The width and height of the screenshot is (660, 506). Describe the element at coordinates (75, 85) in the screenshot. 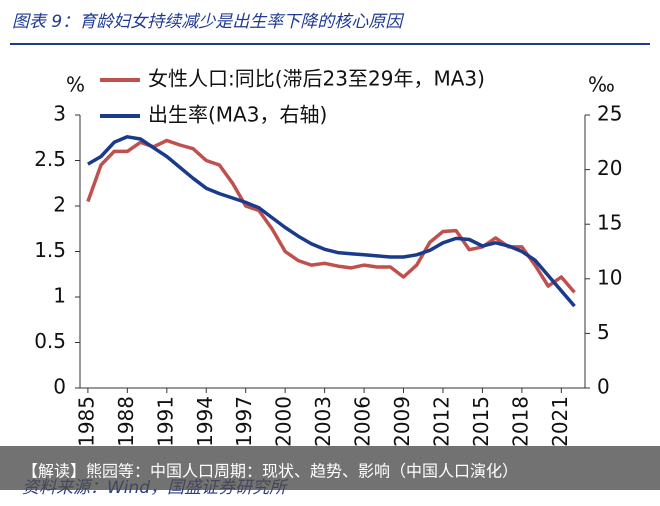

I see `y-unit: %` at that location.